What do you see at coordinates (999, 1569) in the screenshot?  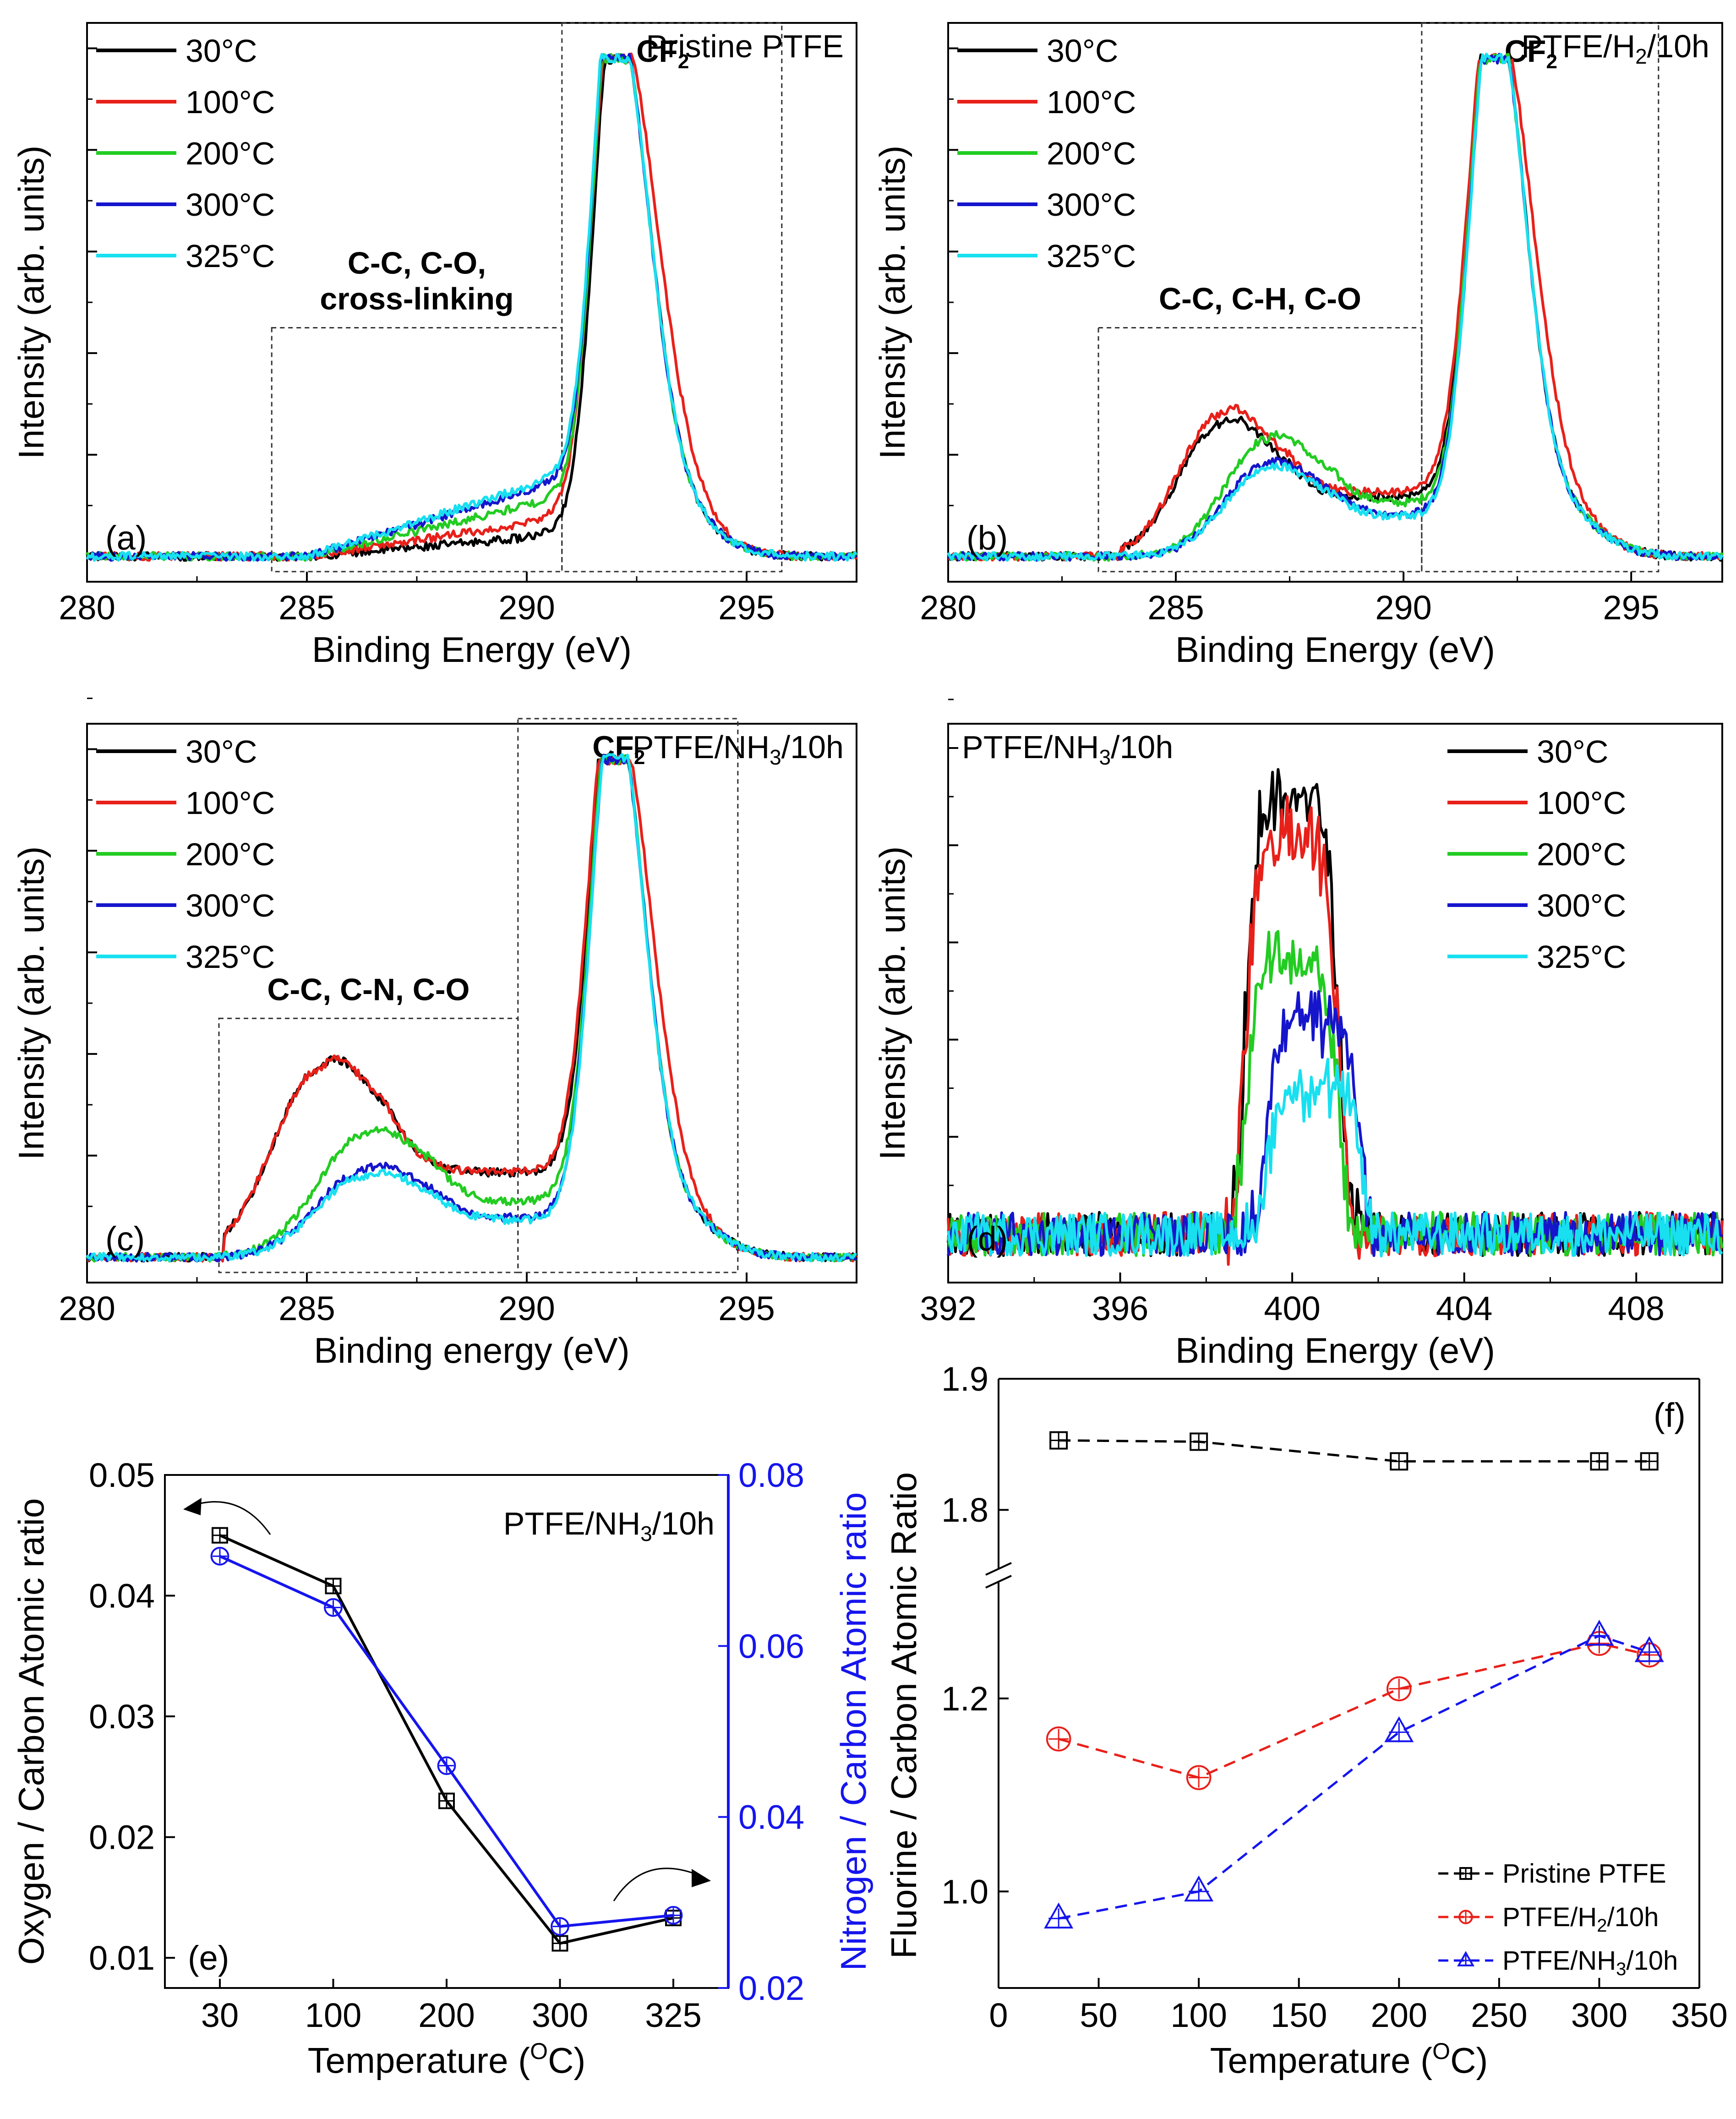 I see `axis-break-mark` at bounding box center [999, 1569].